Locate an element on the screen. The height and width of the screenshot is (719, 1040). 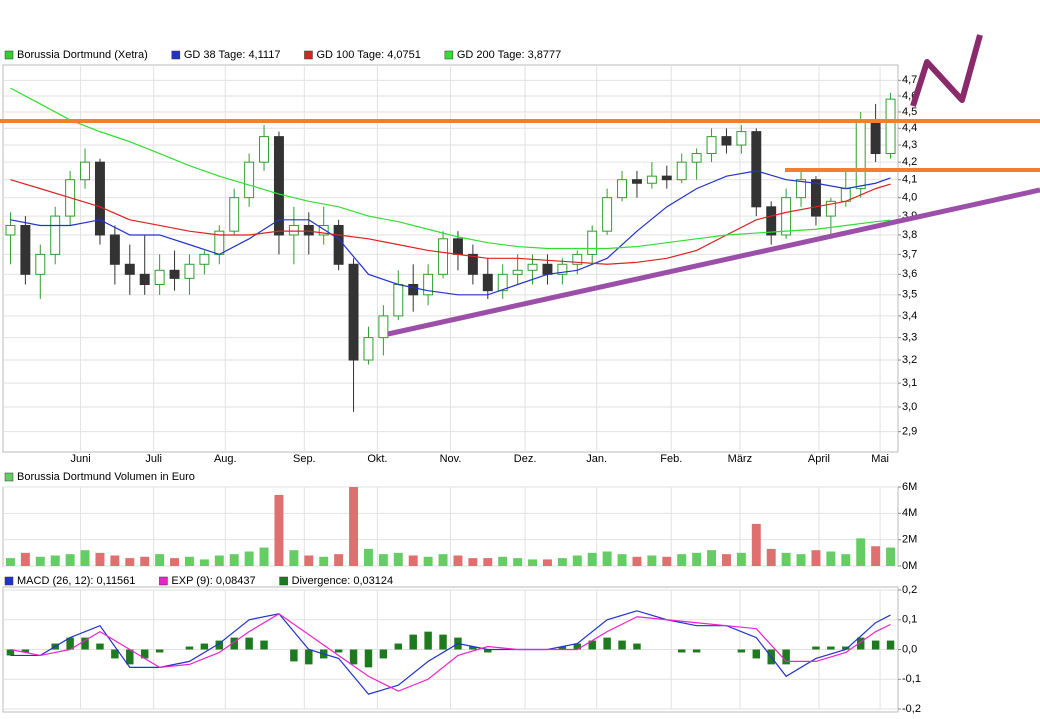
x-tick-label: März is located at coordinates (740, 459).